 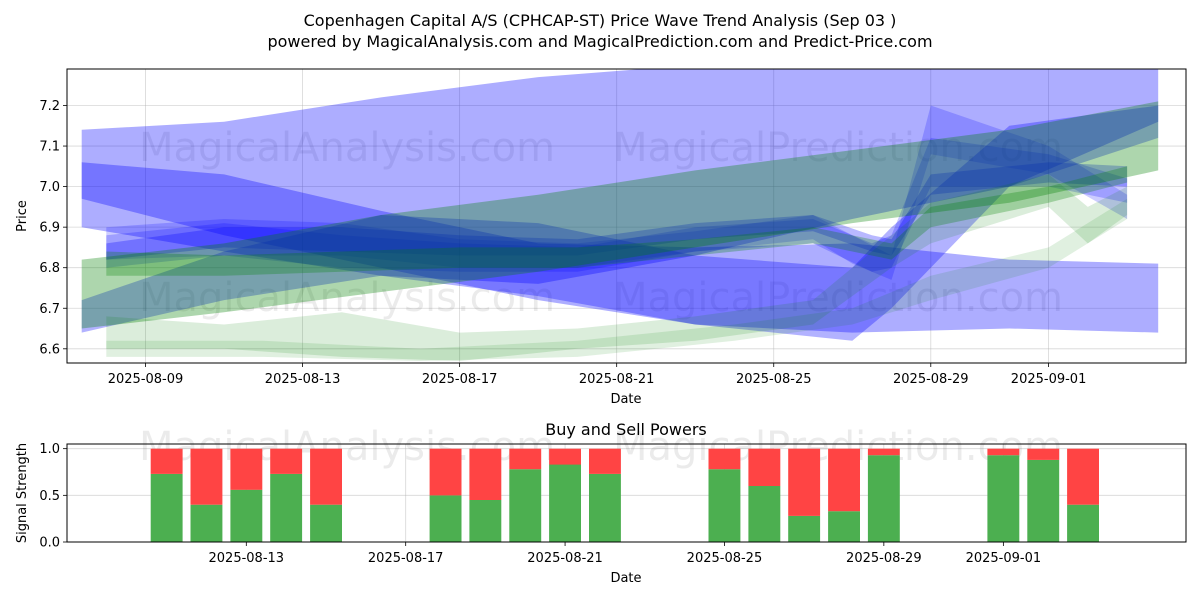 I want to click on top-x-tick-label: 2025-08-17, so click(x=460, y=379).